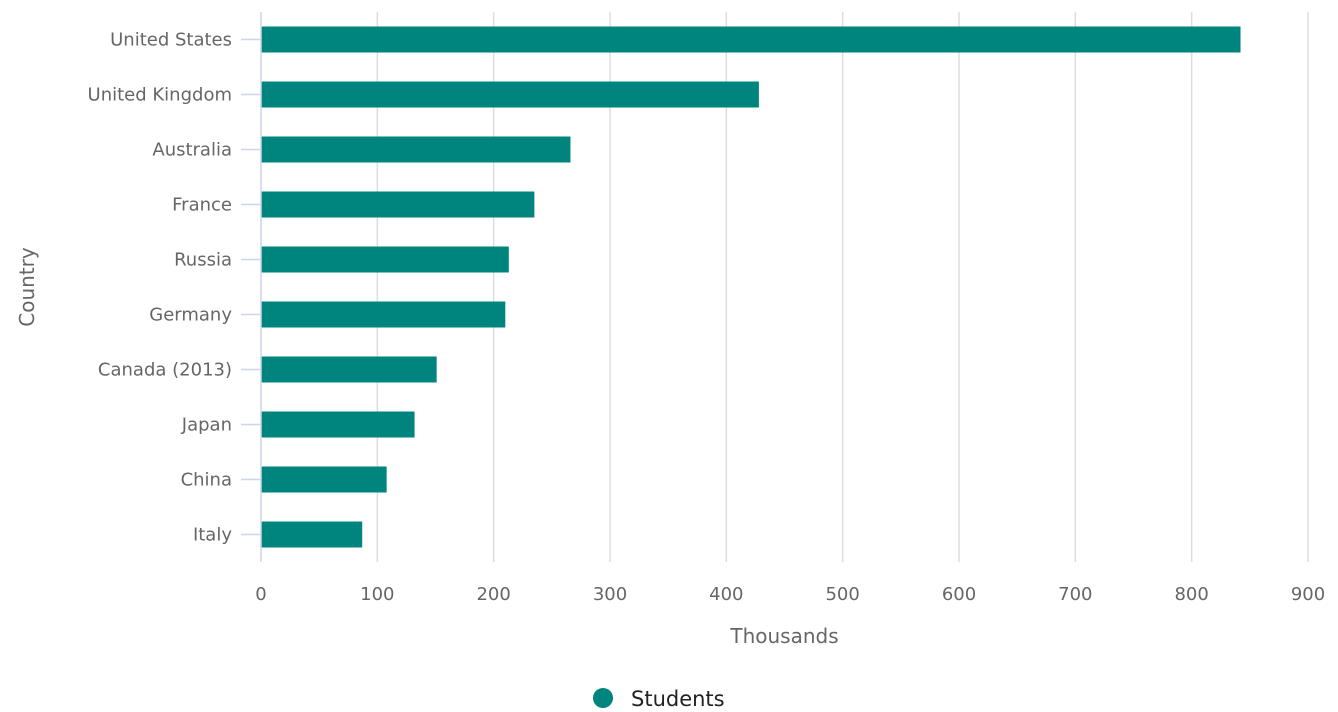  I want to click on y-axis-title: Country, so click(27, 287).